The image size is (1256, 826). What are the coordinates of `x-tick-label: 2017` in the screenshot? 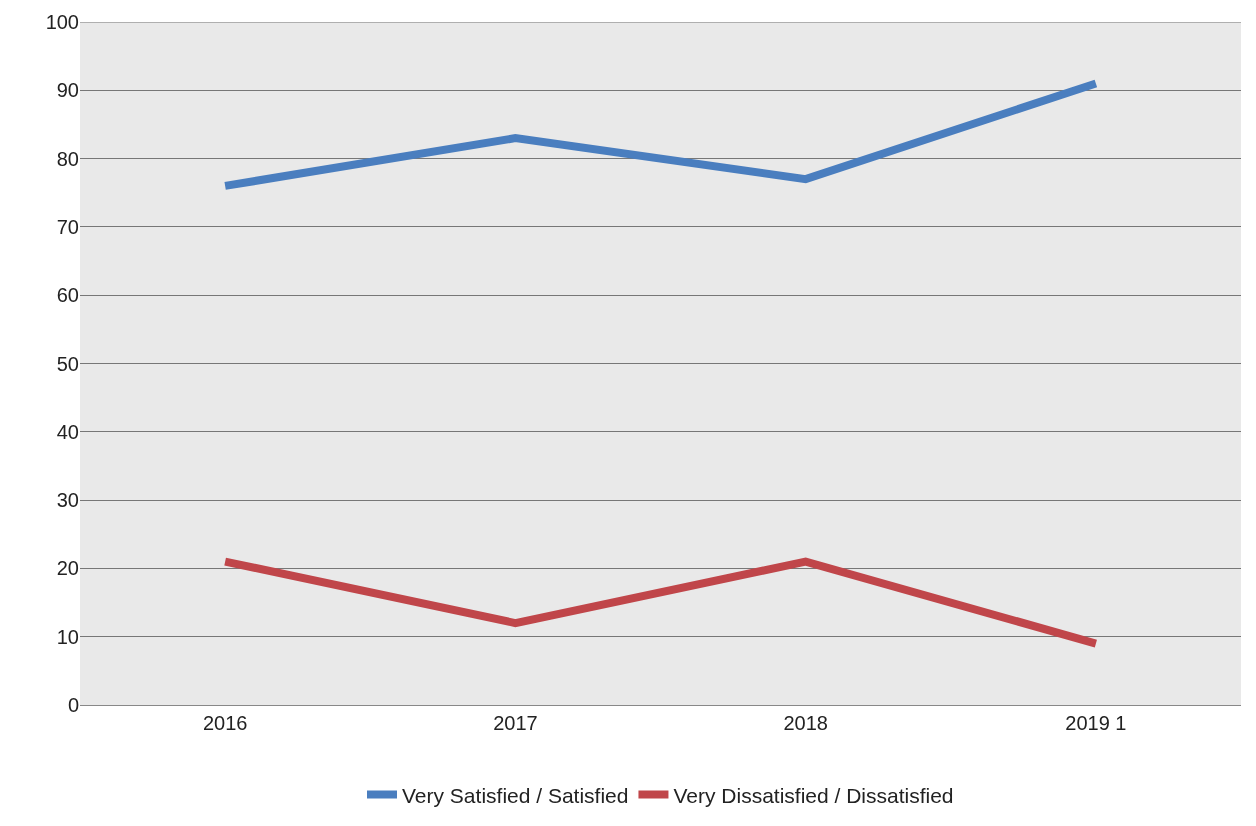 It's located at (515, 723).